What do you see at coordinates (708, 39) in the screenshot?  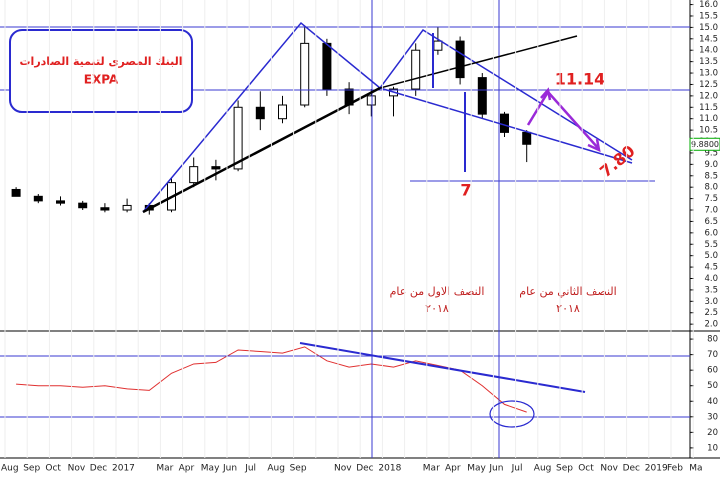 I see `y-tick-label: 14.5` at bounding box center [708, 39].